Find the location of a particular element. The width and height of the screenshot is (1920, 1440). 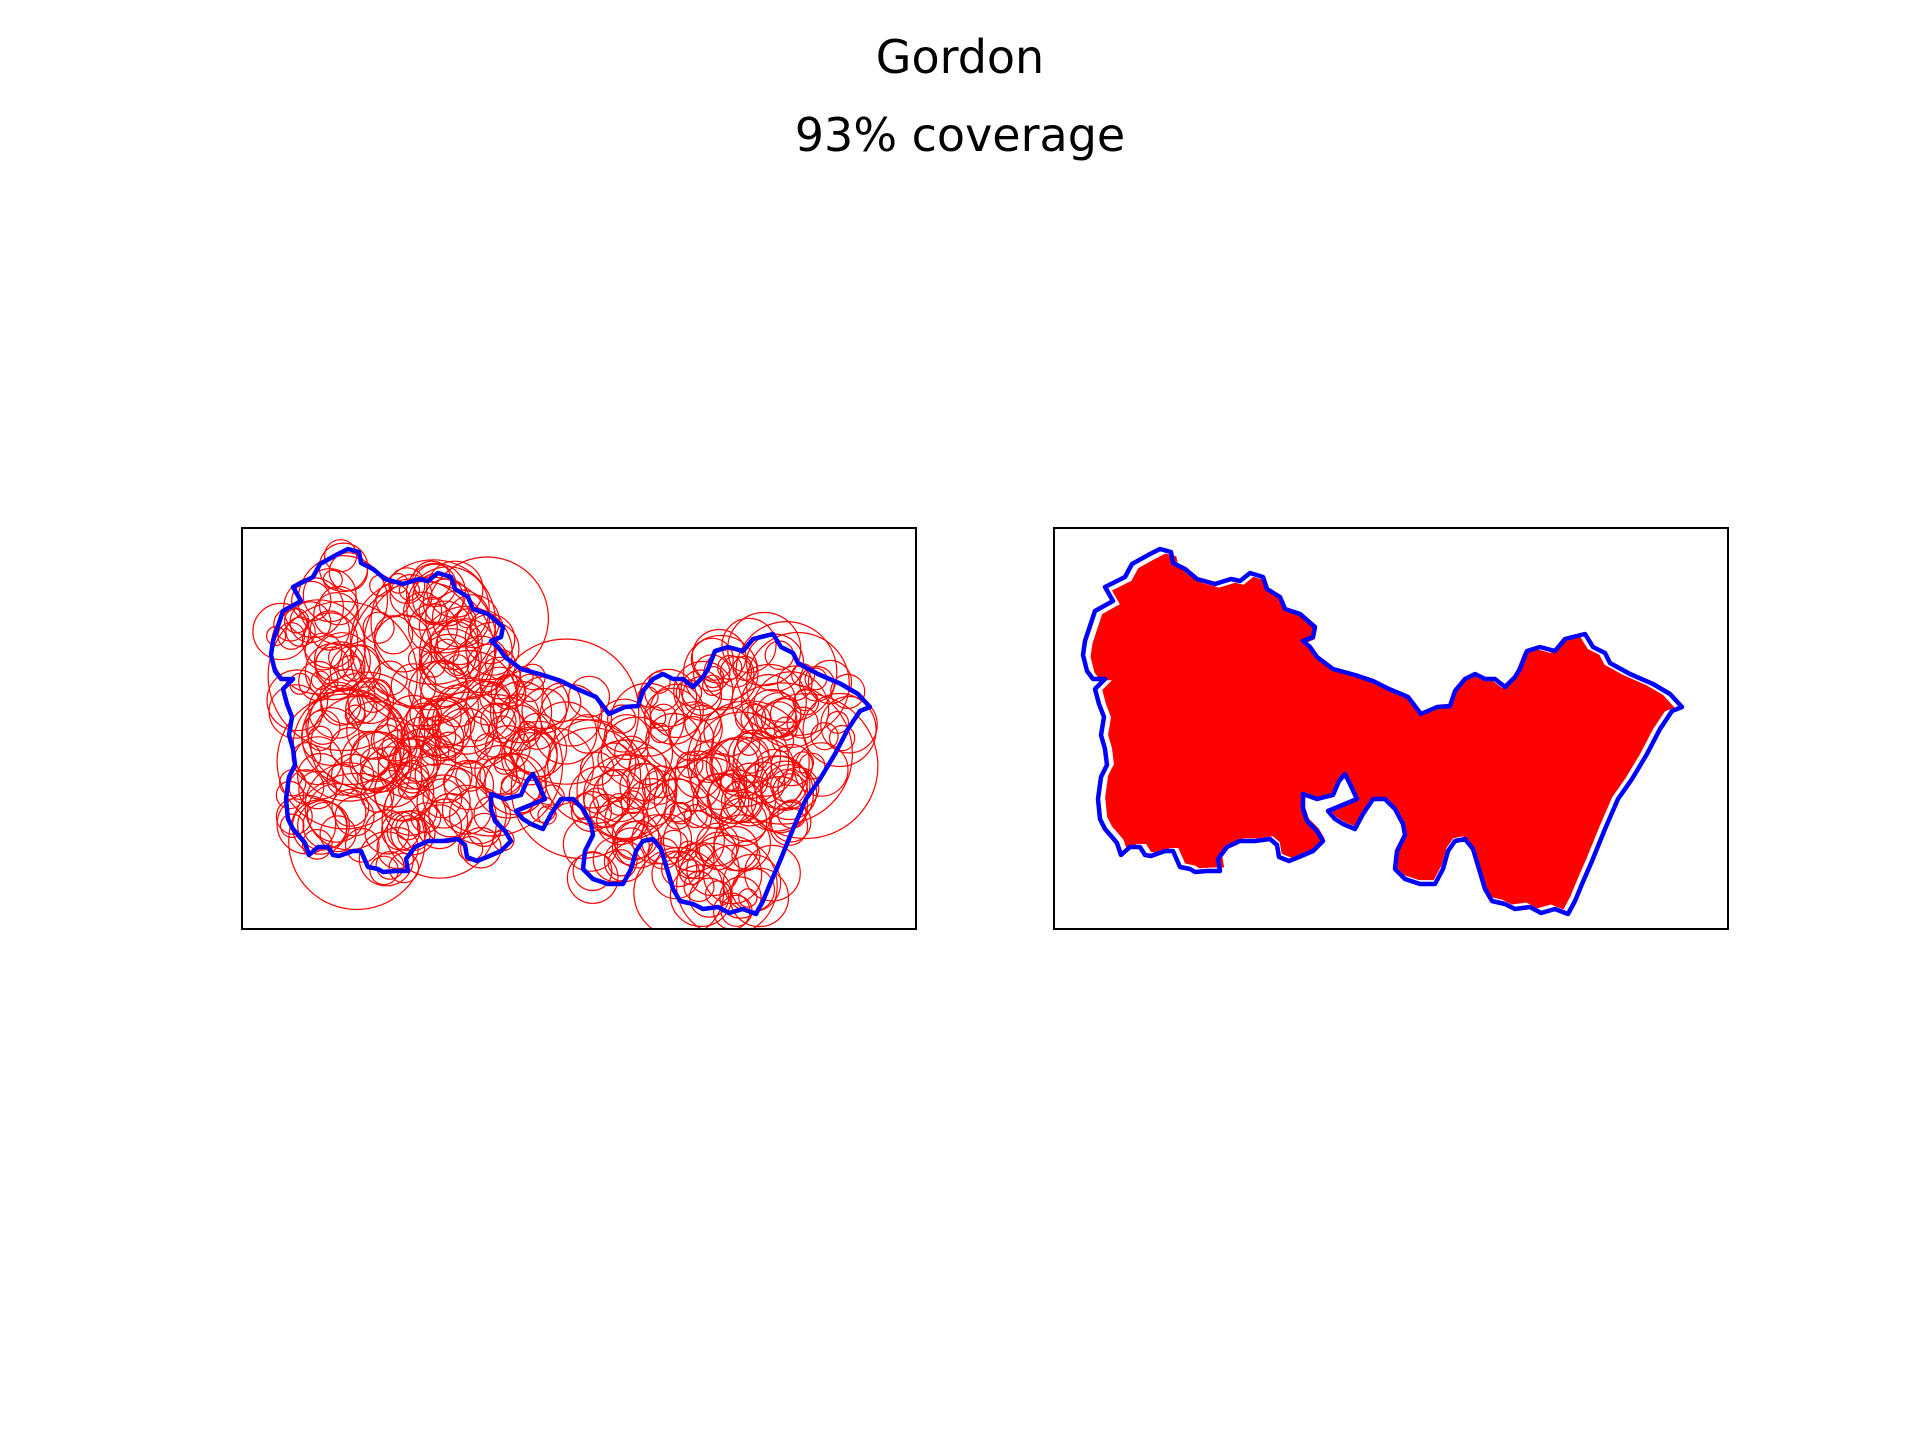

figure-title-block: Gordon 93% coverage is located at coordinates (960, 96).